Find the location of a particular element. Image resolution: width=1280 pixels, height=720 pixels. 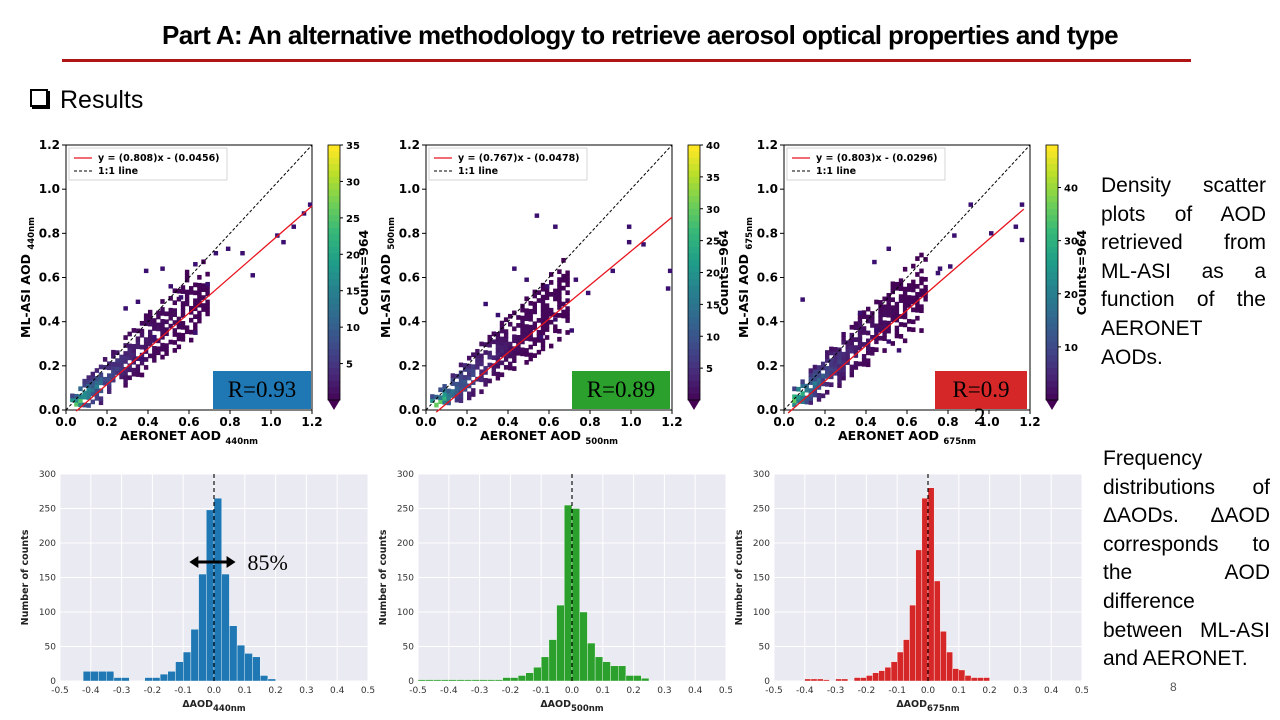

legend-box is located at coordinates (508, 164).